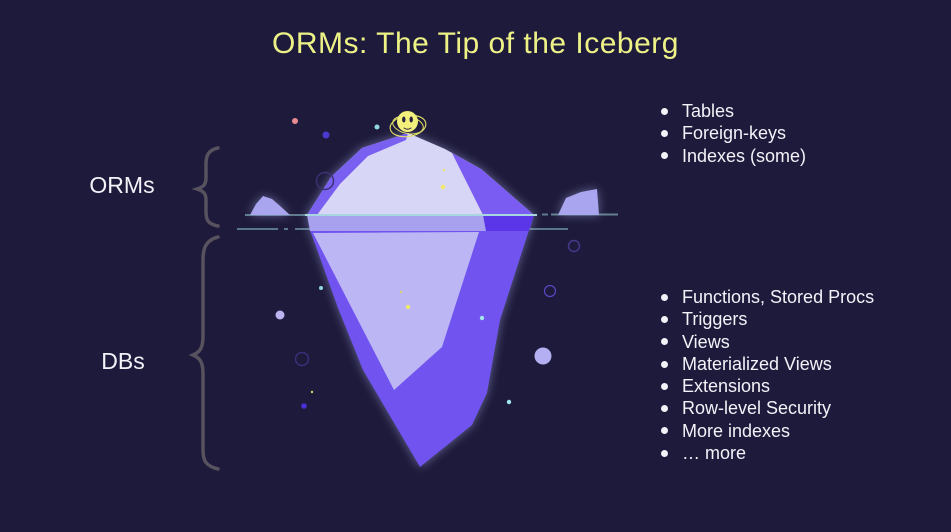 This screenshot has height=532, width=951. What do you see at coordinates (270, 205) in the screenshot?
I see `small-iceberg-left` at bounding box center [270, 205].